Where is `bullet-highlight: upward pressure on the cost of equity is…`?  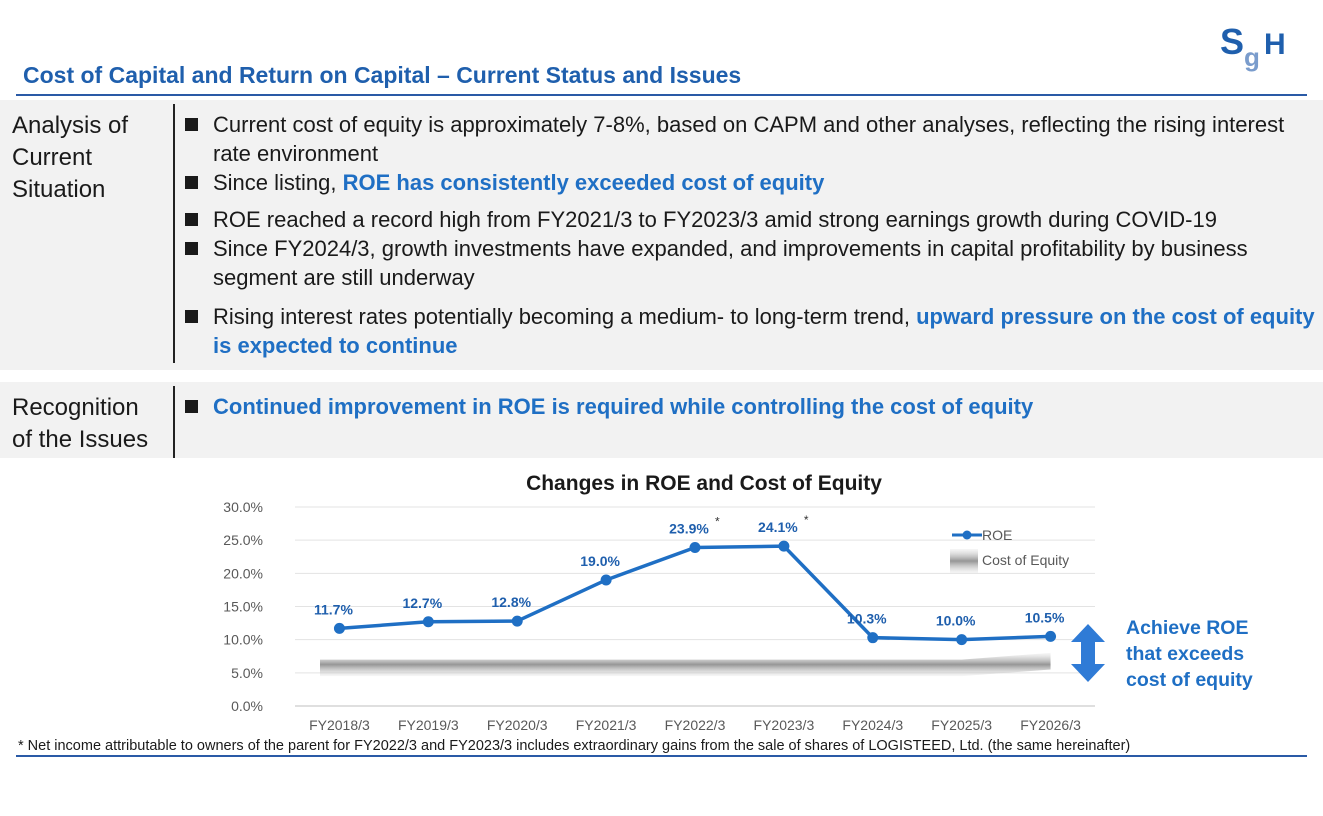 bullet-highlight: upward pressure on the cost of equity is… is located at coordinates (764, 331).